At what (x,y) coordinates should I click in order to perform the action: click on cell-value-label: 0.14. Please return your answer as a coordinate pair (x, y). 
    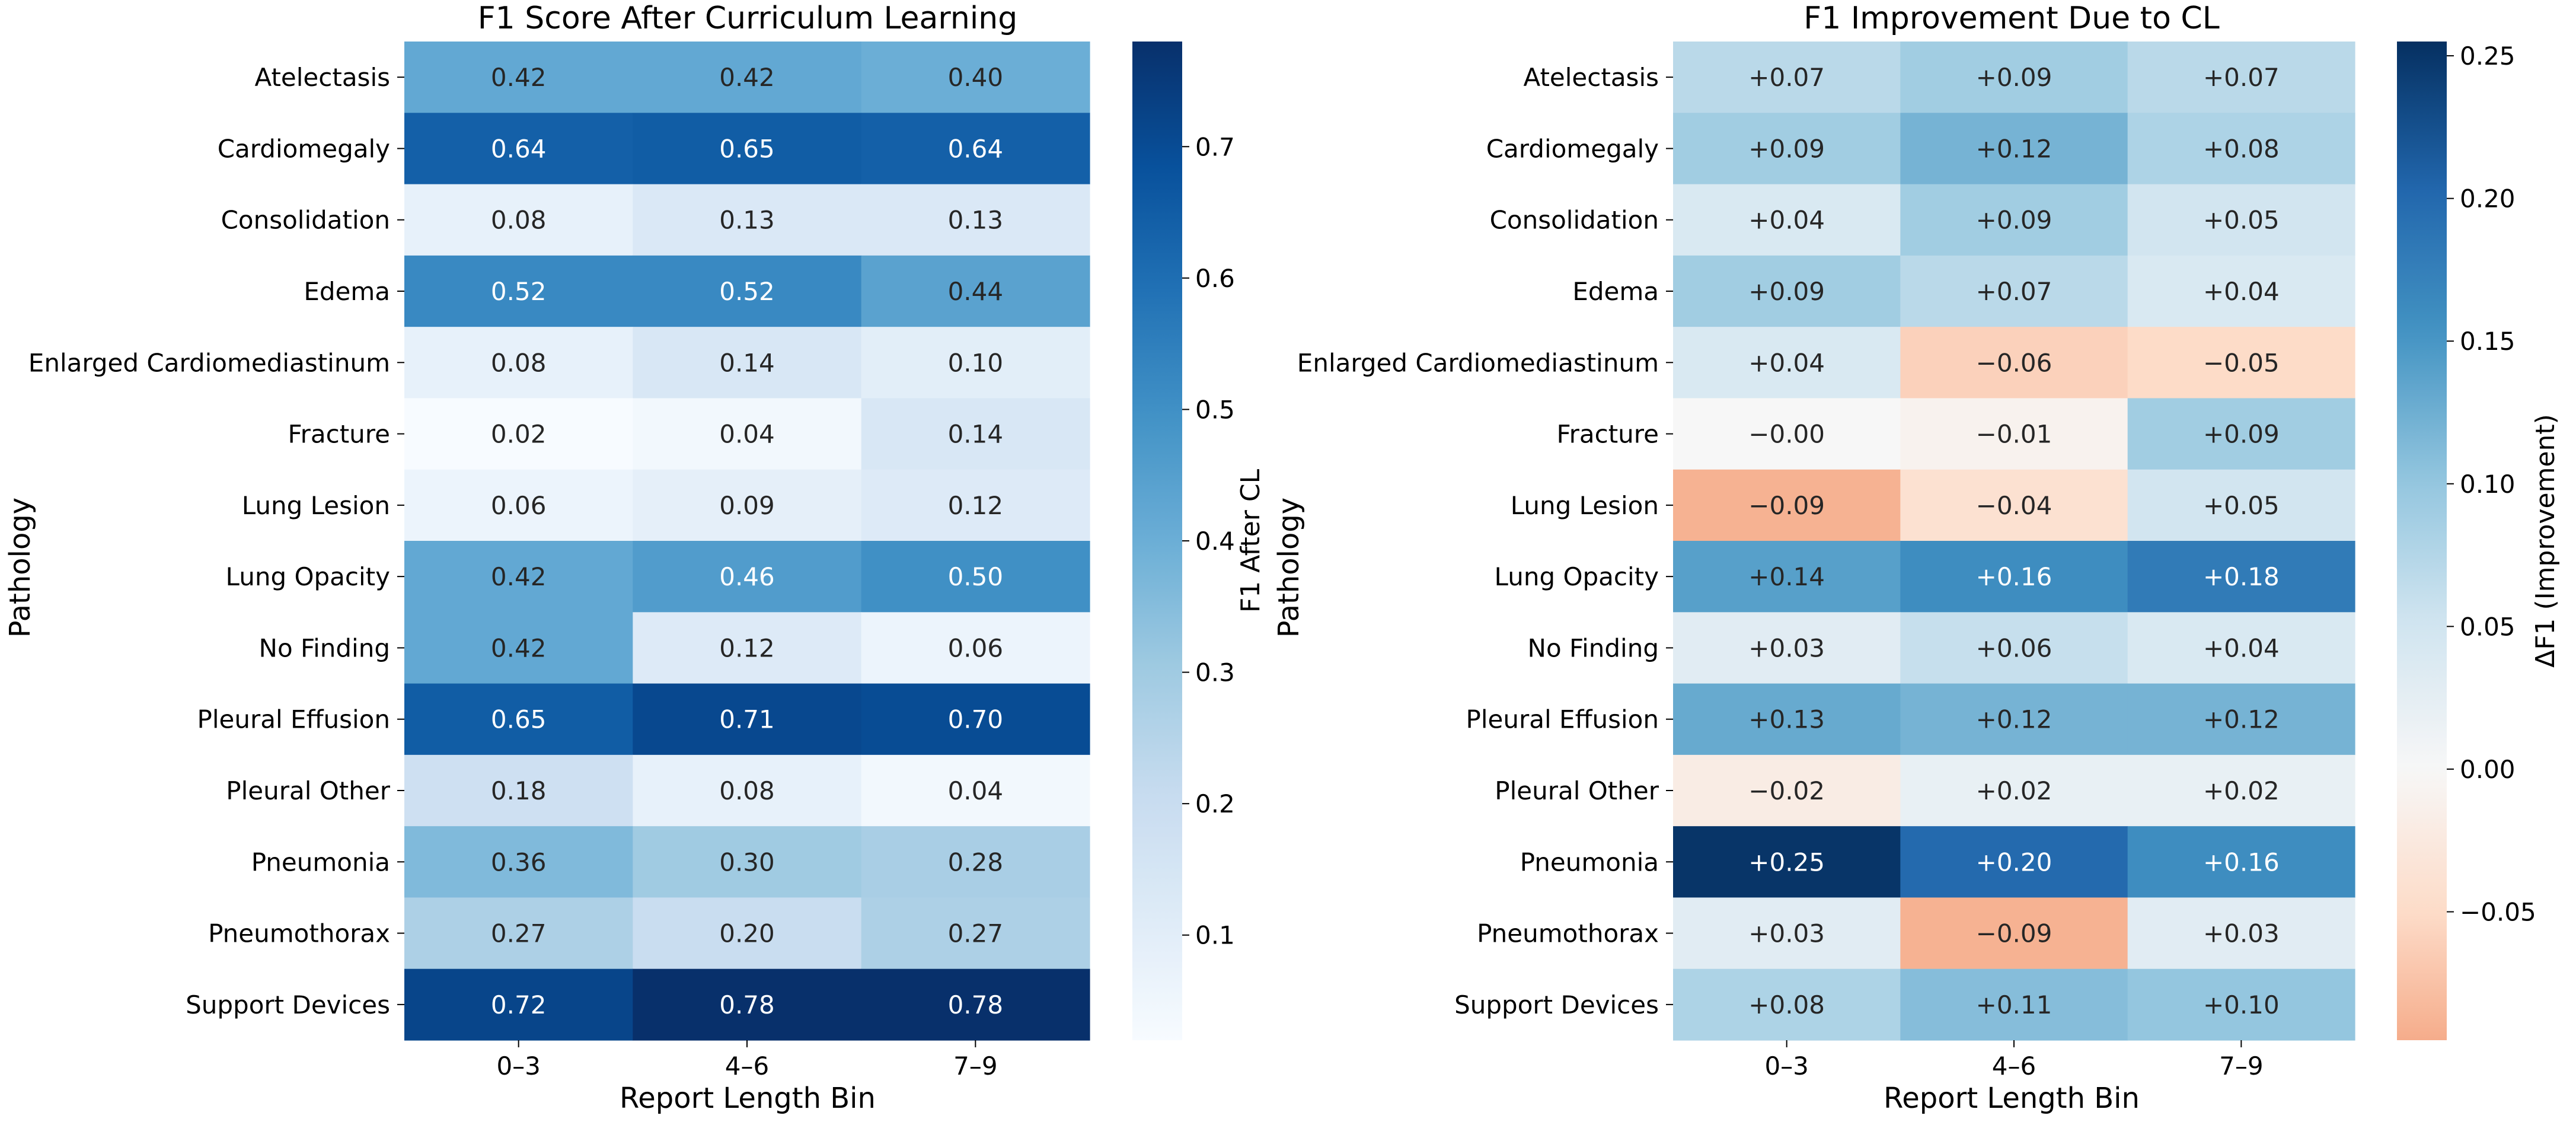
    Looking at the image, I should click on (747, 362).